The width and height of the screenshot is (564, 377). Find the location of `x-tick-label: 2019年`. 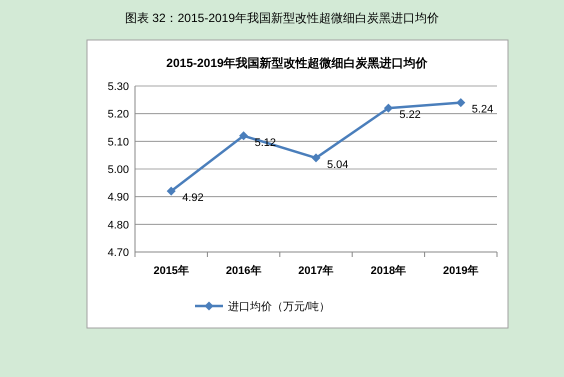

x-tick-label: 2019年 is located at coordinates (461, 270).